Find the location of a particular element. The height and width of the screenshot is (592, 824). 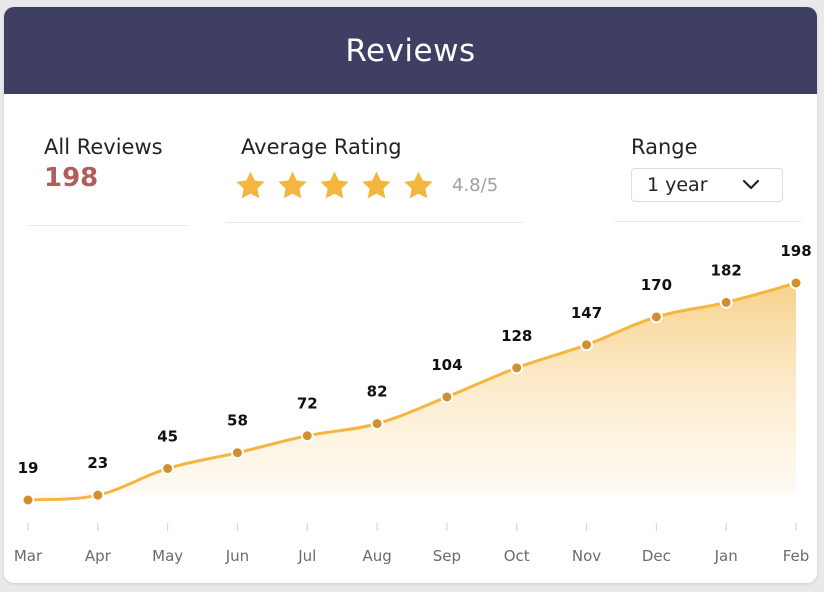

chevron-down-icon is located at coordinates (751, 184).